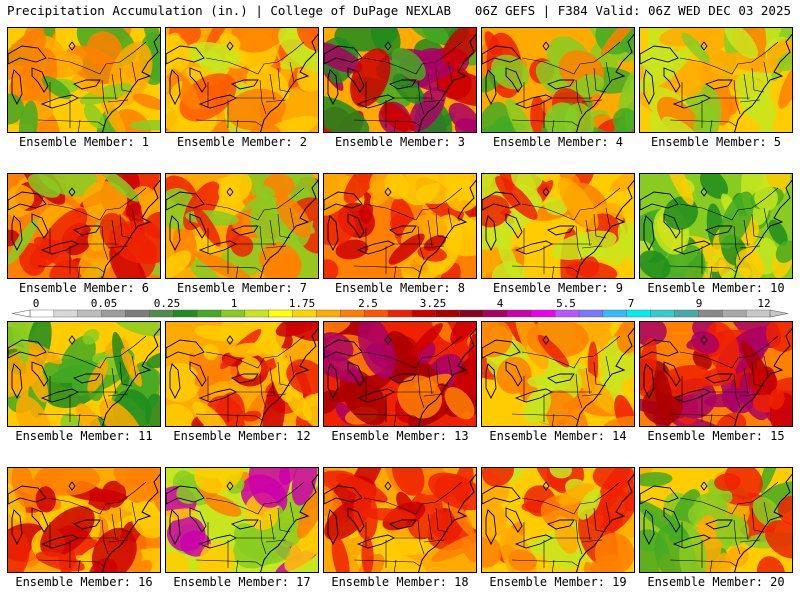  What do you see at coordinates (716, 288) in the screenshot?
I see `ensemble-member-label: Ensemble Member: 10` at bounding box center [716, 288].